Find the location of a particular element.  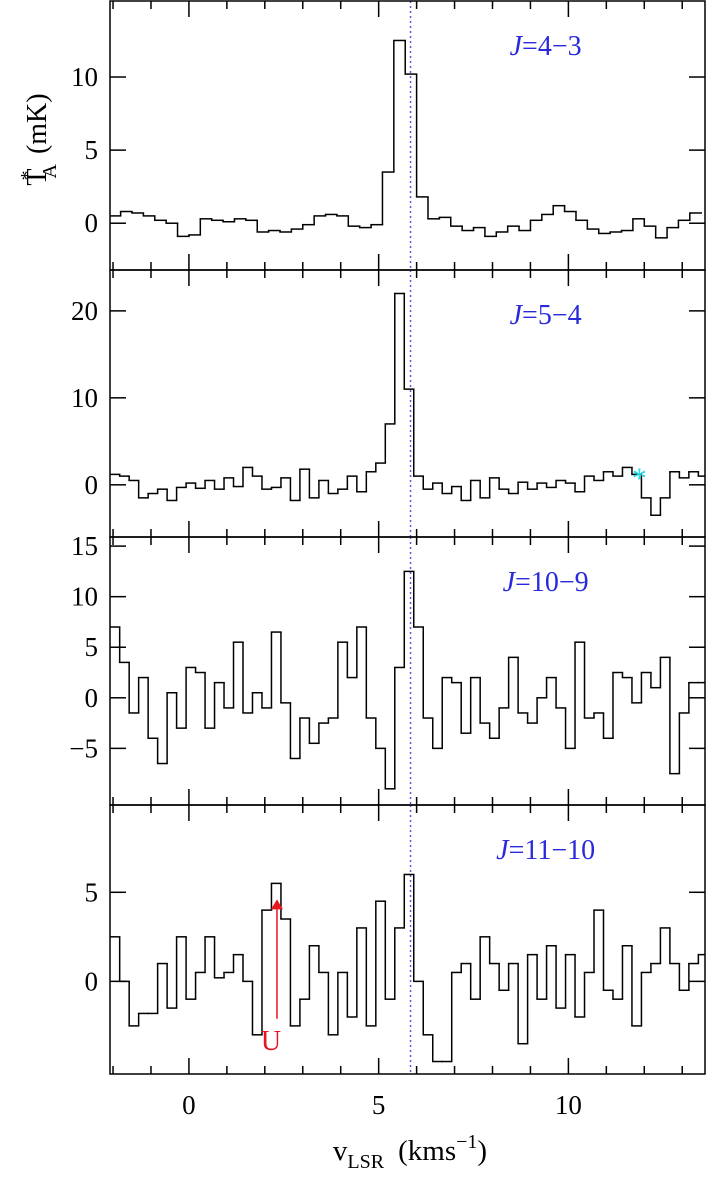

panel-title: J=11−10 is located at coordinates (545, 850).